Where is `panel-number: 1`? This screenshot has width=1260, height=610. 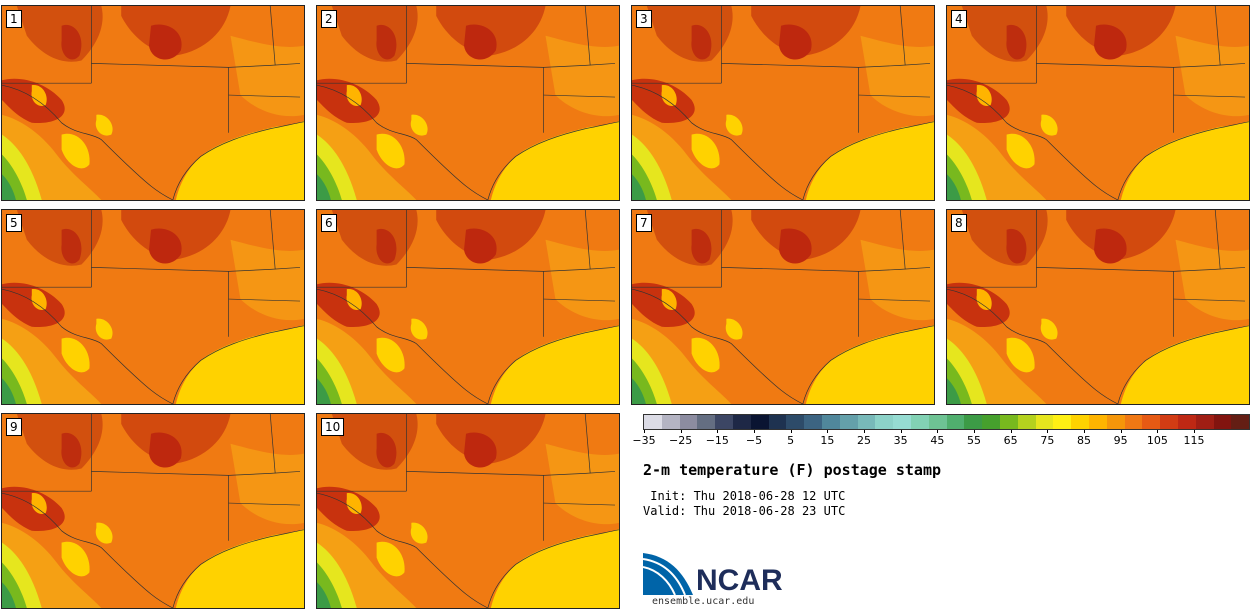 panel-number: 1 is located at coordinates (14, 19).